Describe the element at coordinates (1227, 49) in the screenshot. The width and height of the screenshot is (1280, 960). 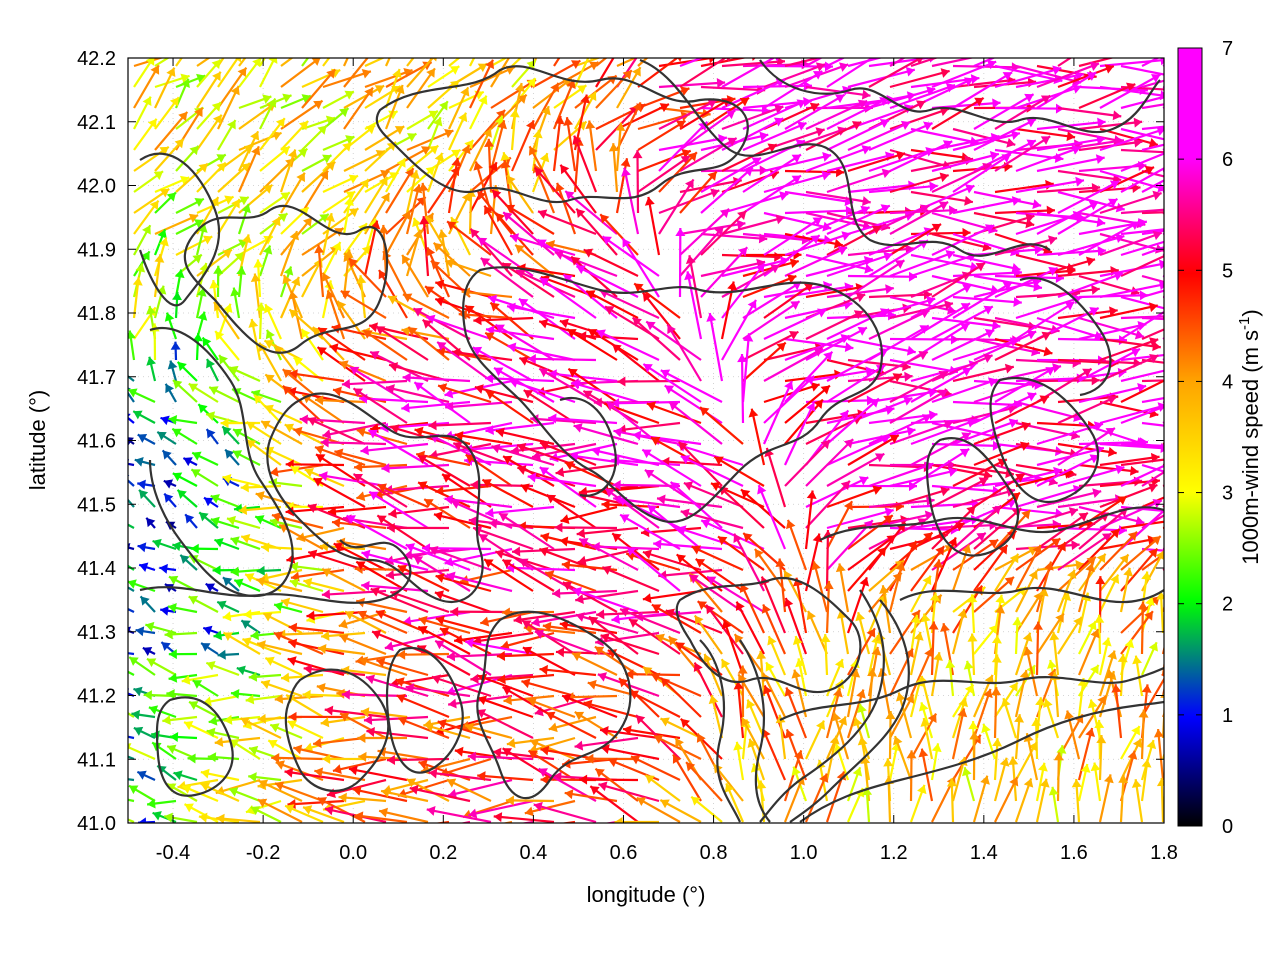
I see `colorbar-tick-label: 7` at that location.